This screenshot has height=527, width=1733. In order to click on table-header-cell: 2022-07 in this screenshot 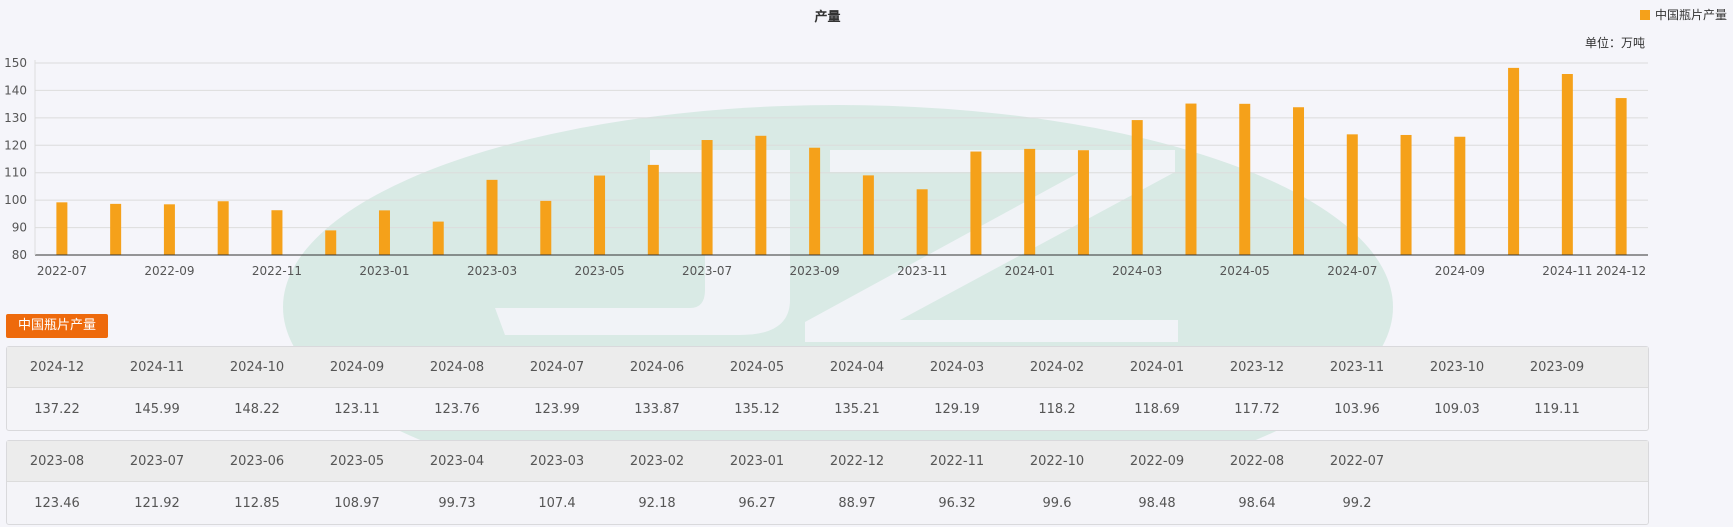, I will do `click(1357, 461)`.